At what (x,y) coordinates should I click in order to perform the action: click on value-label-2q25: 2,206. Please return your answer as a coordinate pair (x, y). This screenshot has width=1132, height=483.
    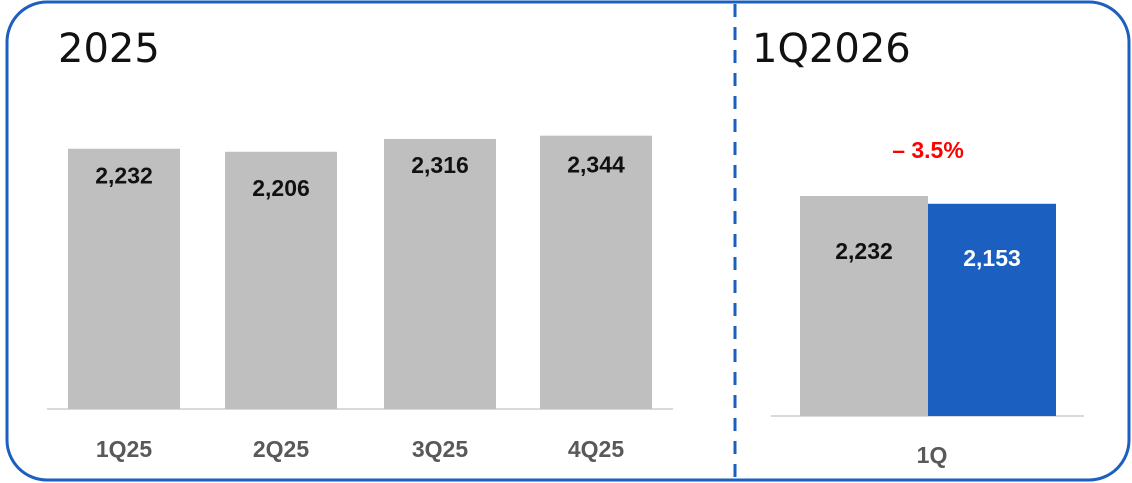
    Looking at the image, I should click on (281, 188).